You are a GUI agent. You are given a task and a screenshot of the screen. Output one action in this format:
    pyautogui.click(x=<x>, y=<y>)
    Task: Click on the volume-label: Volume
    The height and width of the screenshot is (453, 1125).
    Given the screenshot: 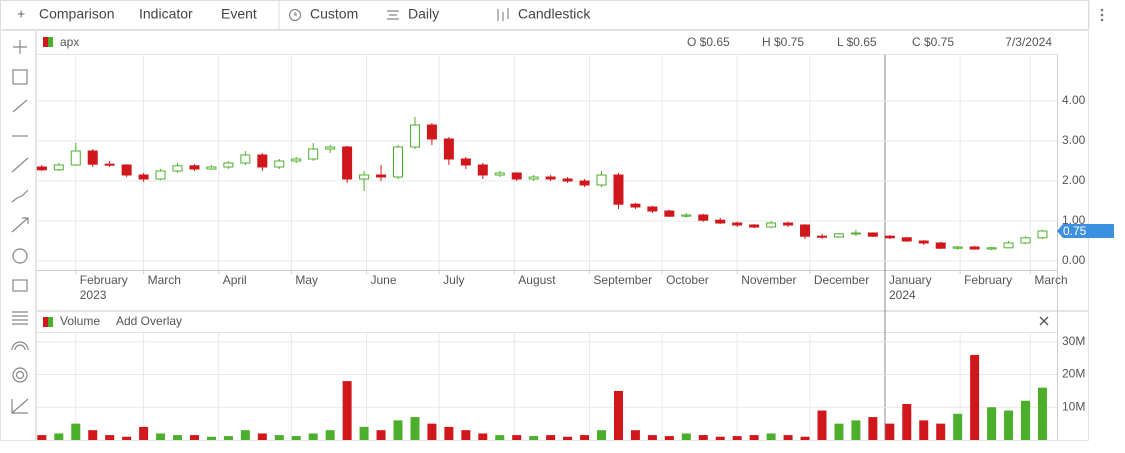 What is the action you would take?
    pyautogui.click(x=80, y=321)
    